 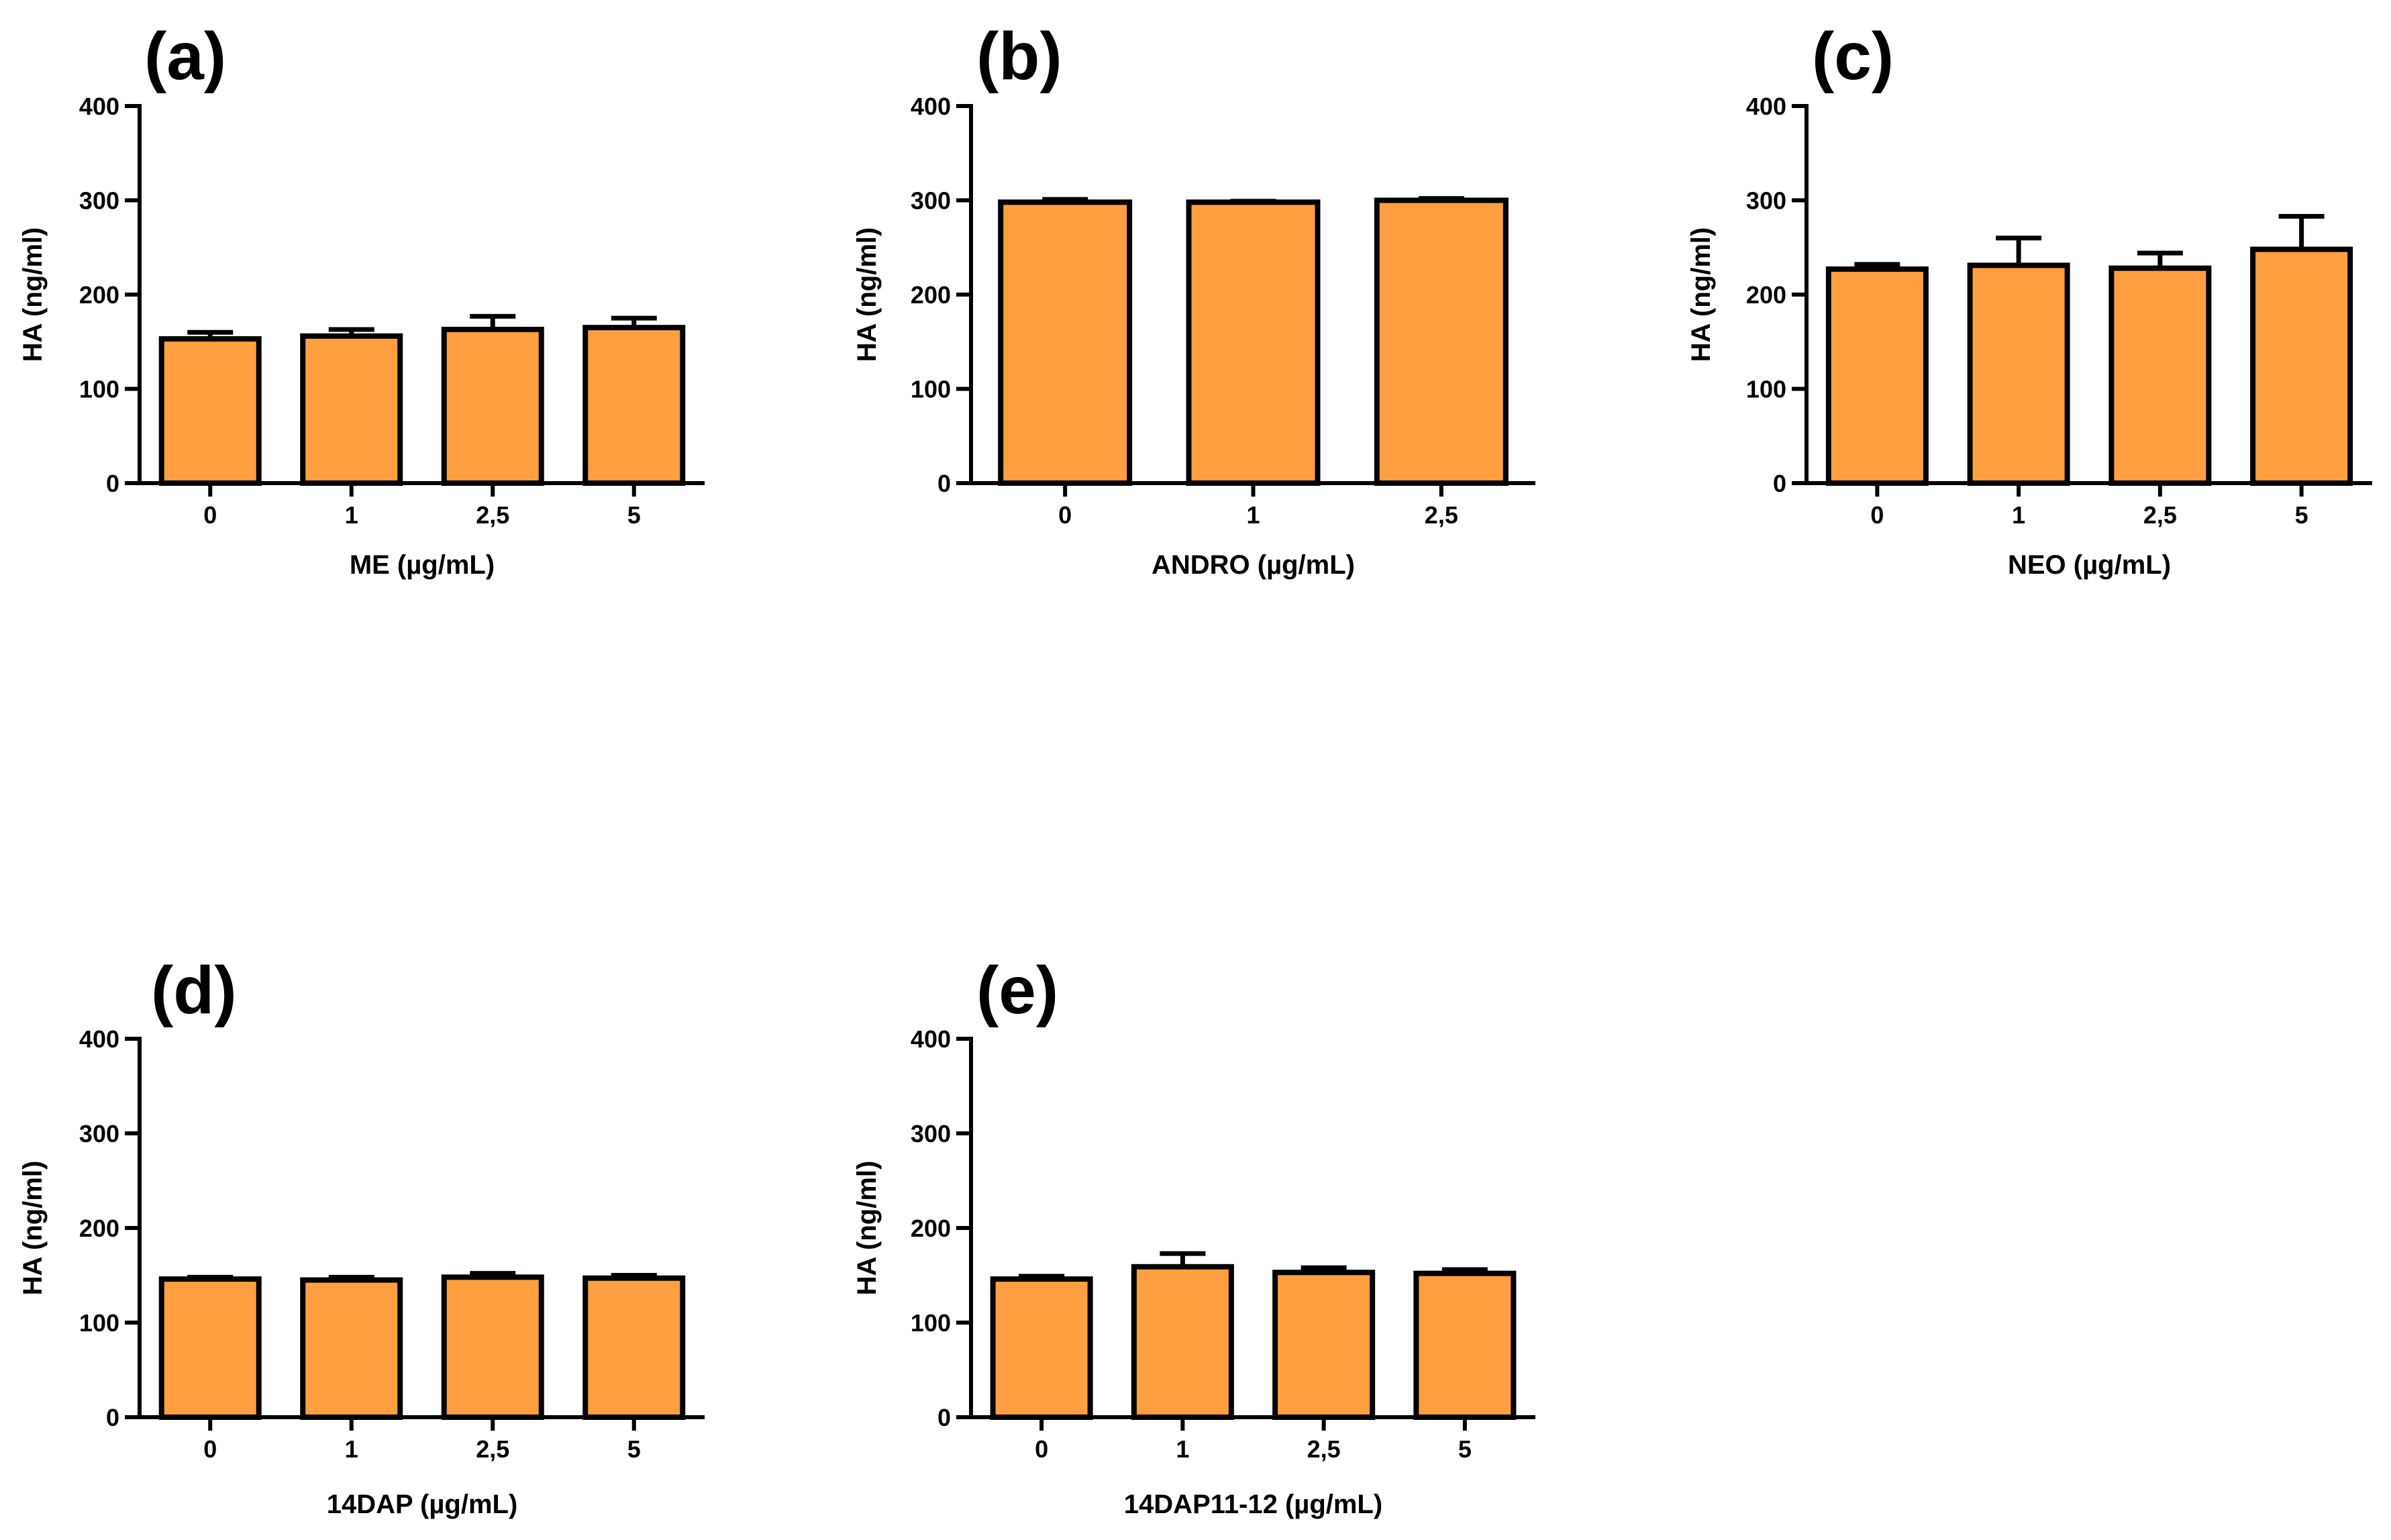 What do you see at coordinates (422, 565) in the screenshot?
I see `x-axis-title: ME (µg/mL)` at bounding box center [422, 565].